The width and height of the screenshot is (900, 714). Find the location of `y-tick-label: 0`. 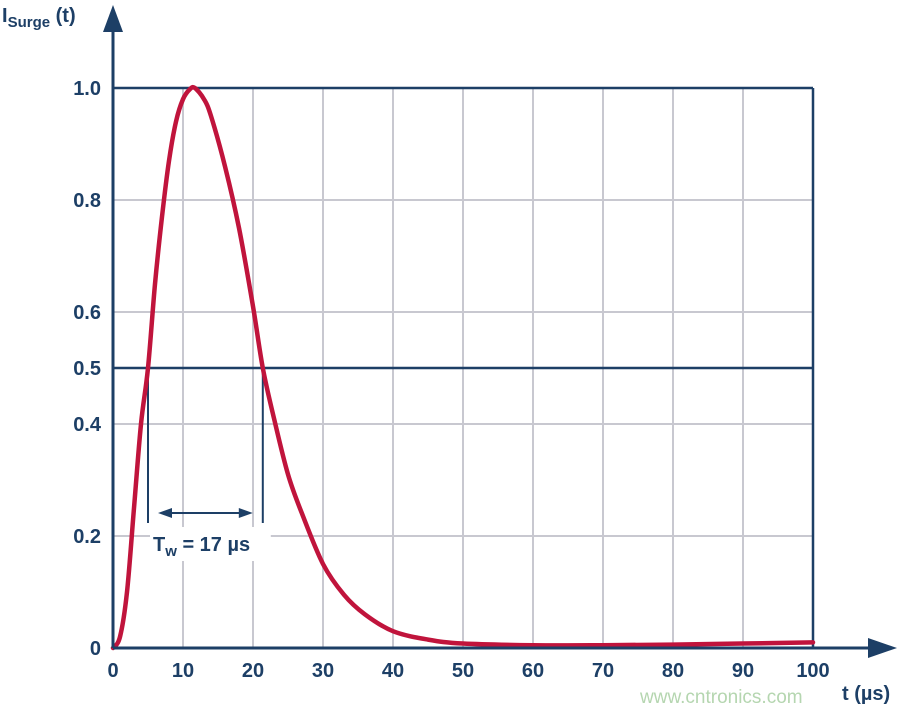

y-tick-label: 0 is located at coordinates (95, 649).